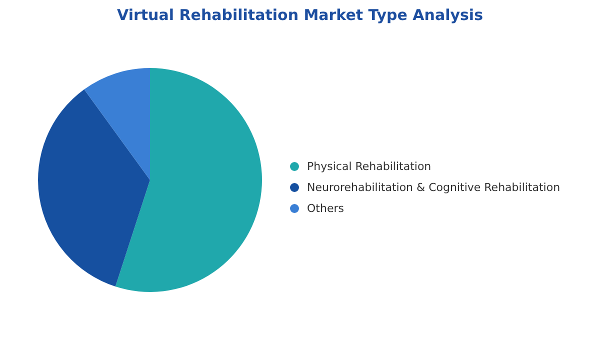 This screenshot has height=337, width=600. What do you see at coordinates (369, 166) in the screenshot?
I see `legend-label: Physical Rehabilitation` at bounding box center [369, 166].